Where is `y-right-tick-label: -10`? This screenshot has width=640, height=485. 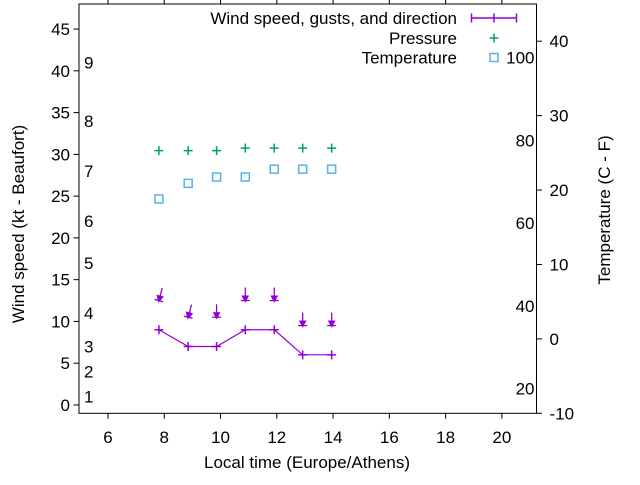 y-right-tick-label: -10 is located at coordinates (562, 413).